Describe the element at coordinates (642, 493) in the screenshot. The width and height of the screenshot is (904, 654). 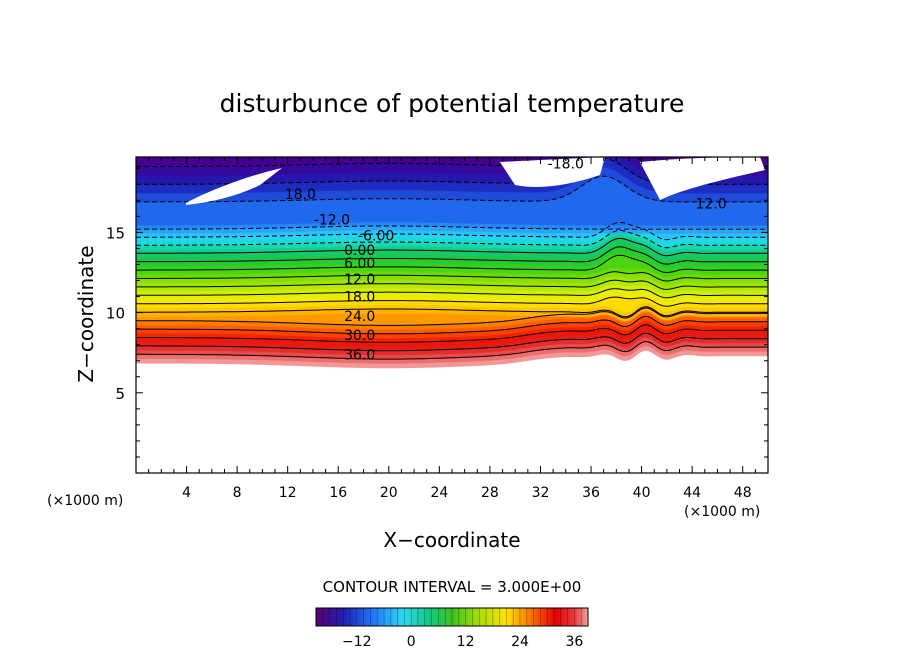
I see `x-tick-label: 40` at that location.